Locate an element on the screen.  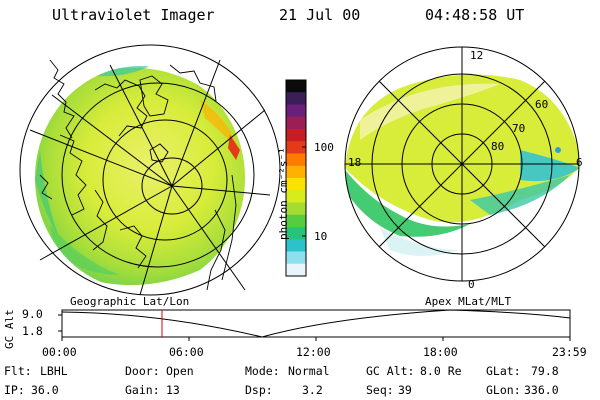
dsp-label: Dsp: is located at coordinates (259, 390).